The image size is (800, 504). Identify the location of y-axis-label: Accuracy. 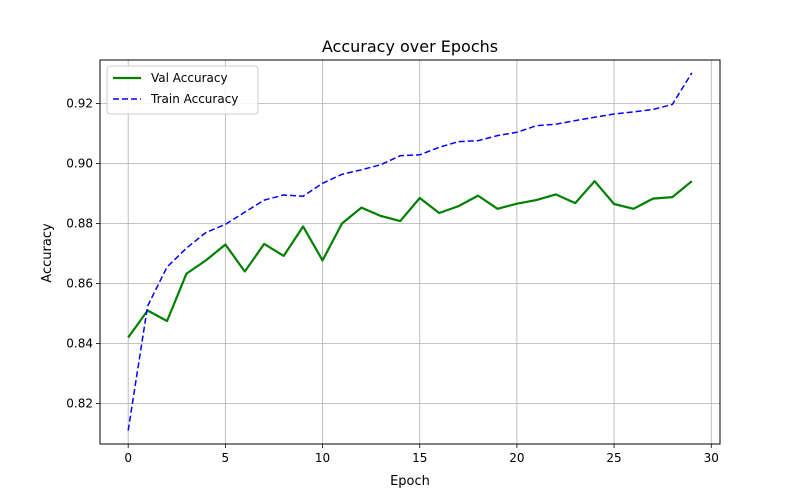
(47, 253).